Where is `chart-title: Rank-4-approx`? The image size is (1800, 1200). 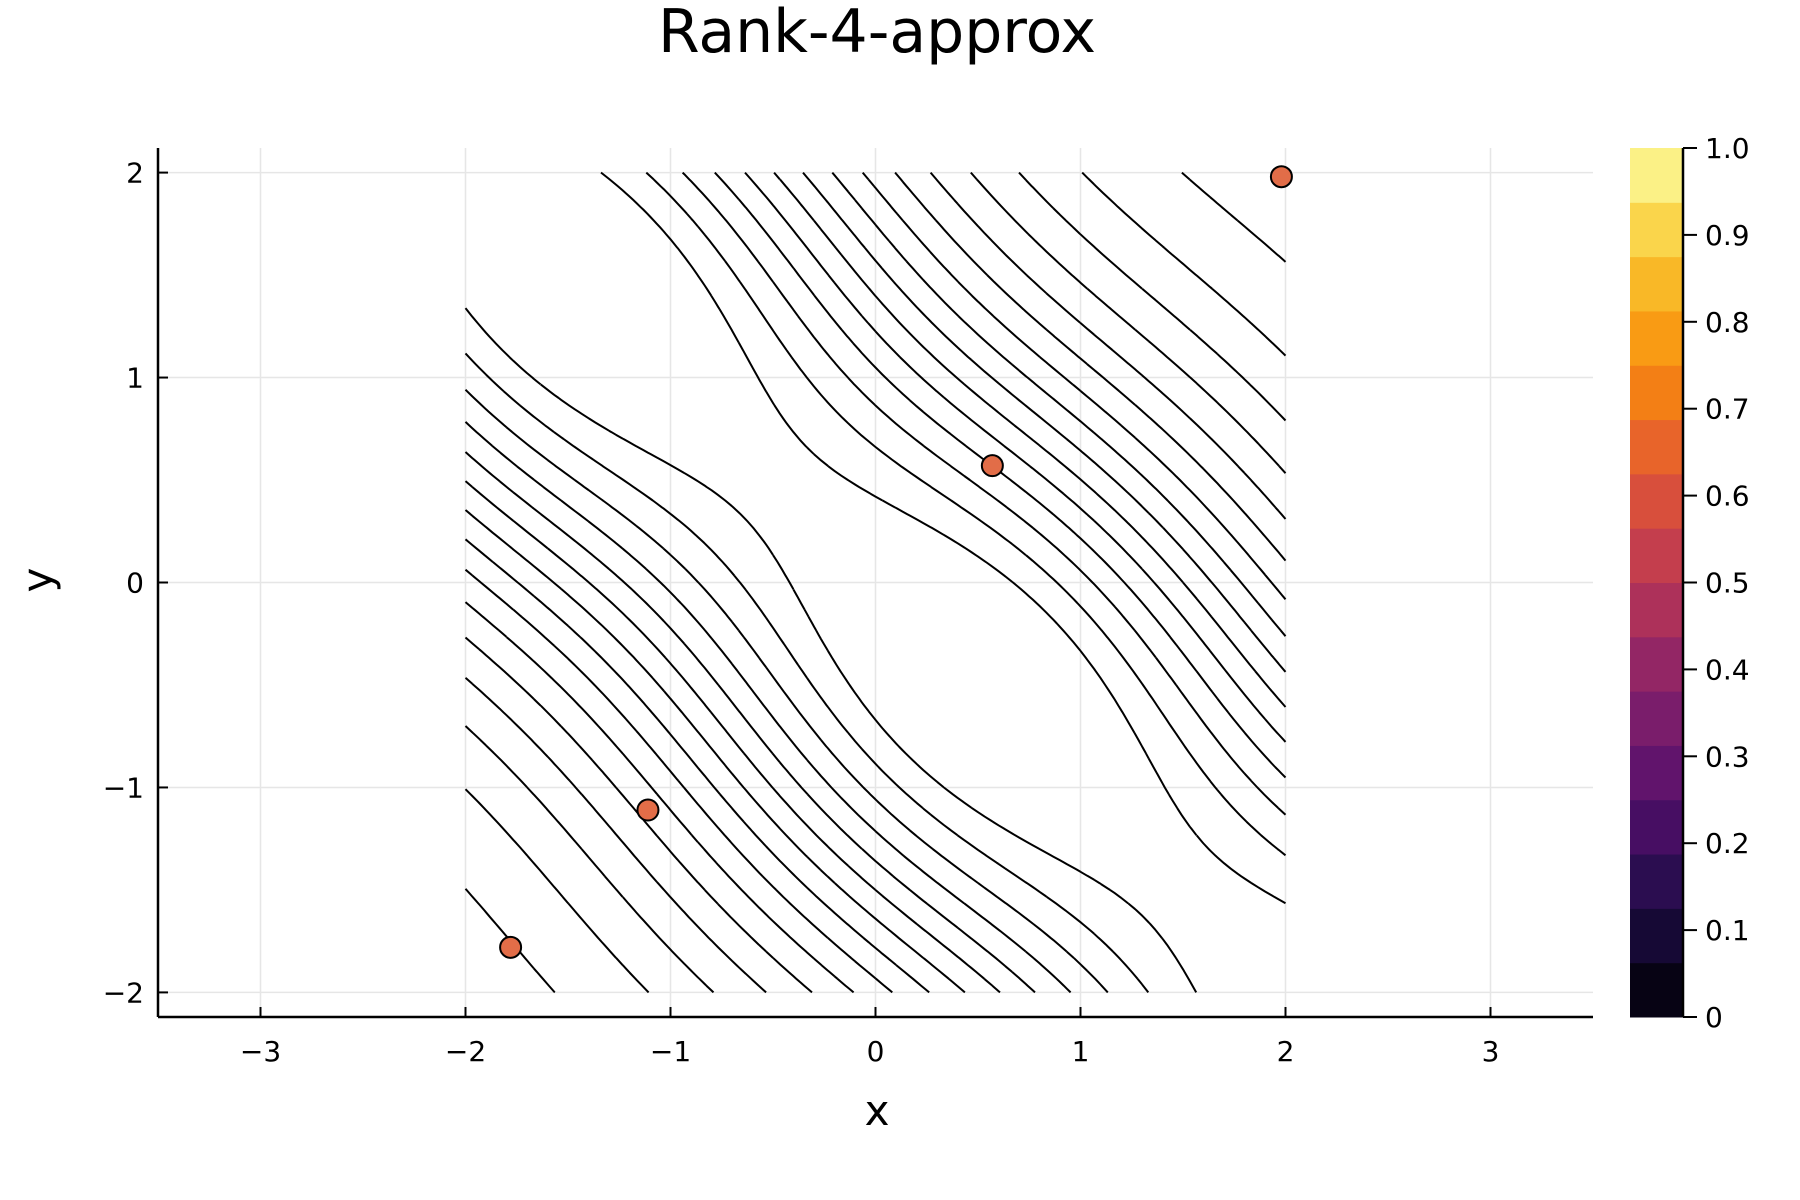 chart-title: Rank-4-approx is located at coordinates (877, 33).